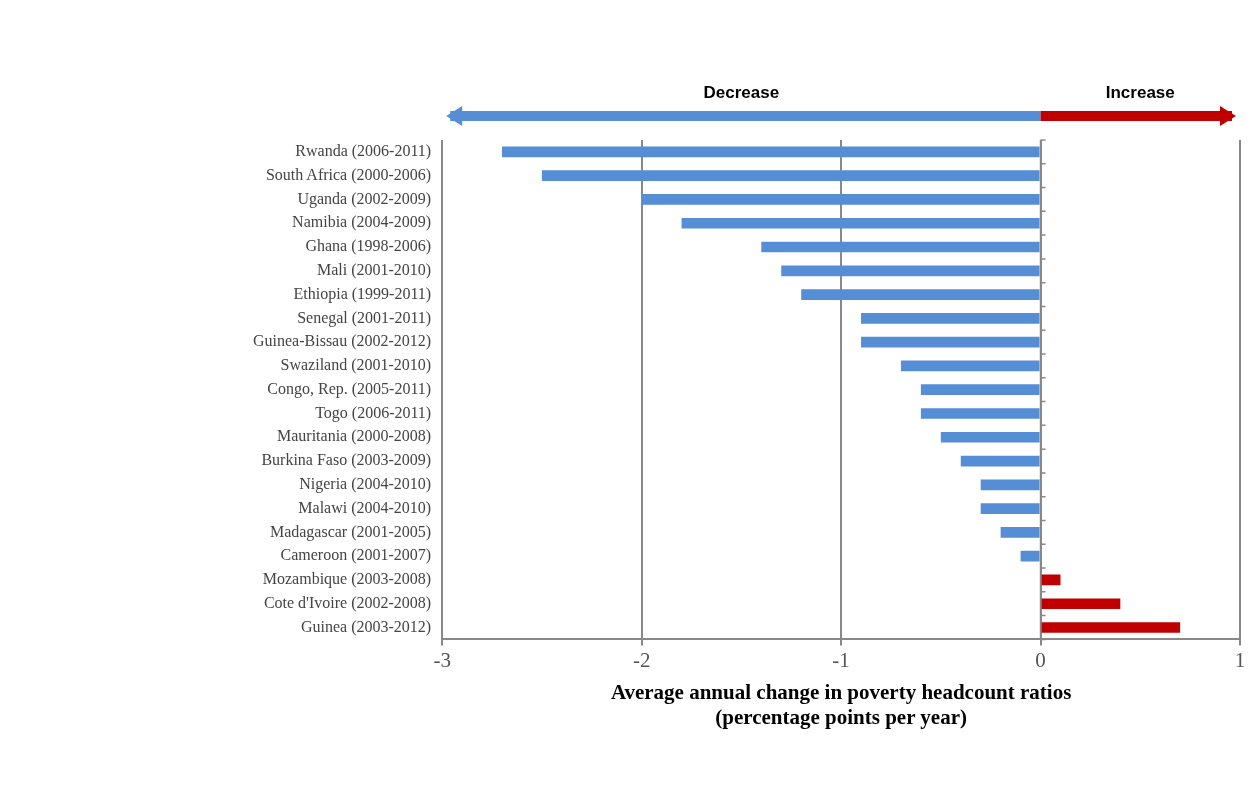 This screenshot has width=1260, height=795. I want to click on y-tick-label: Mali (2001-2010), so click(374, 270).